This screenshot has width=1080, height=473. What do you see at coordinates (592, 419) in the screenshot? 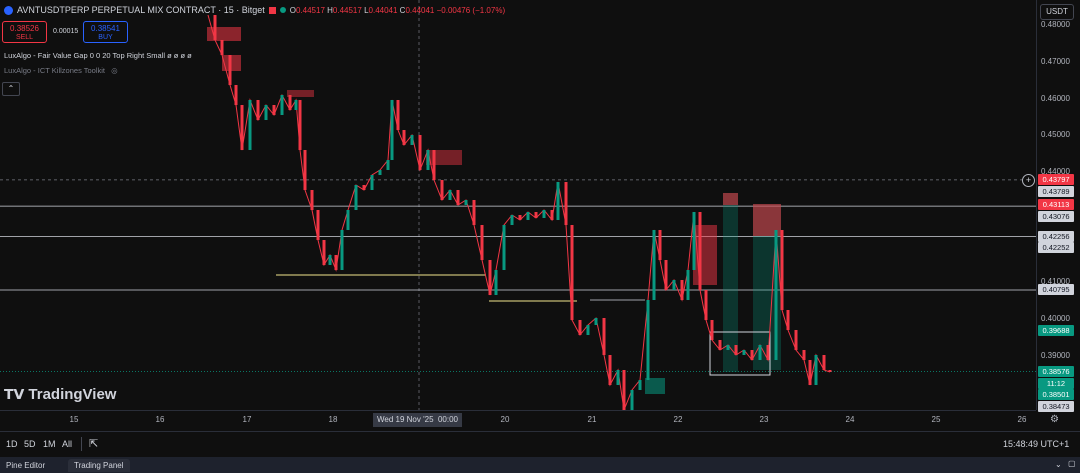
I see `time-tick-label: 21` at bounding box center [592, 419].